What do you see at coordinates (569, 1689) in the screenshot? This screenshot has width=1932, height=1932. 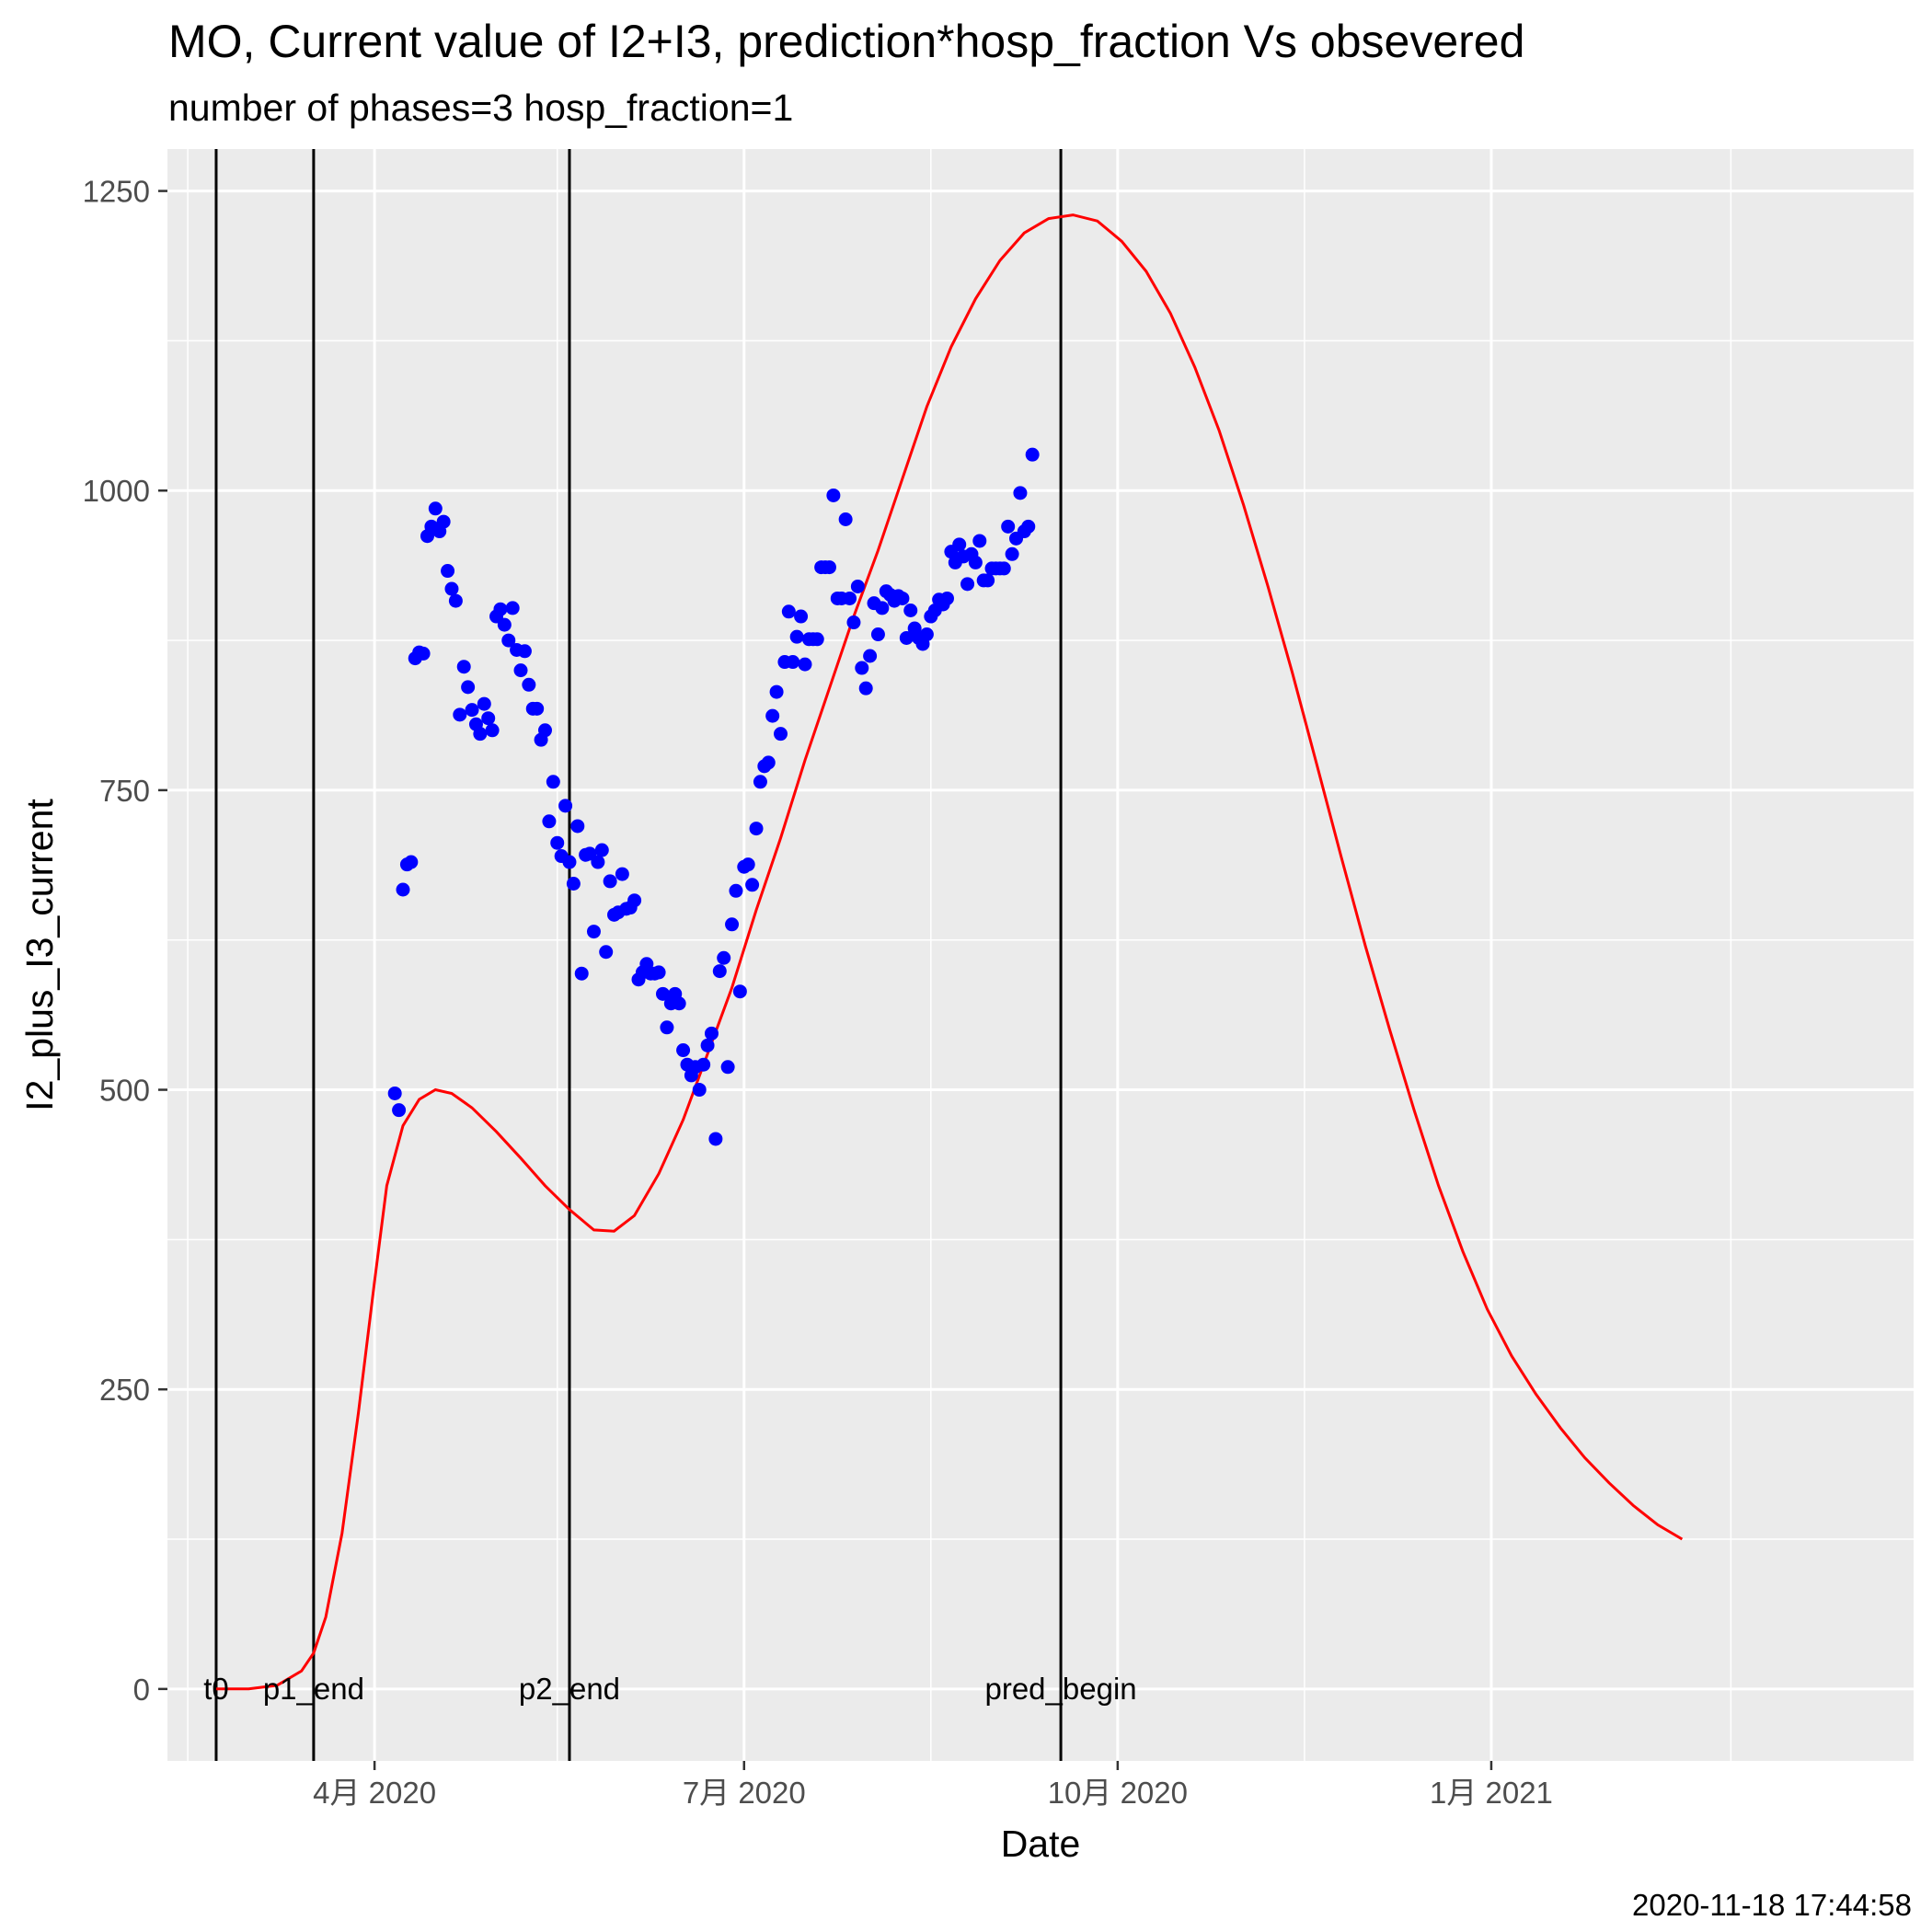 I see `phase-label: p2_end` at bounding box center [569, 1689].